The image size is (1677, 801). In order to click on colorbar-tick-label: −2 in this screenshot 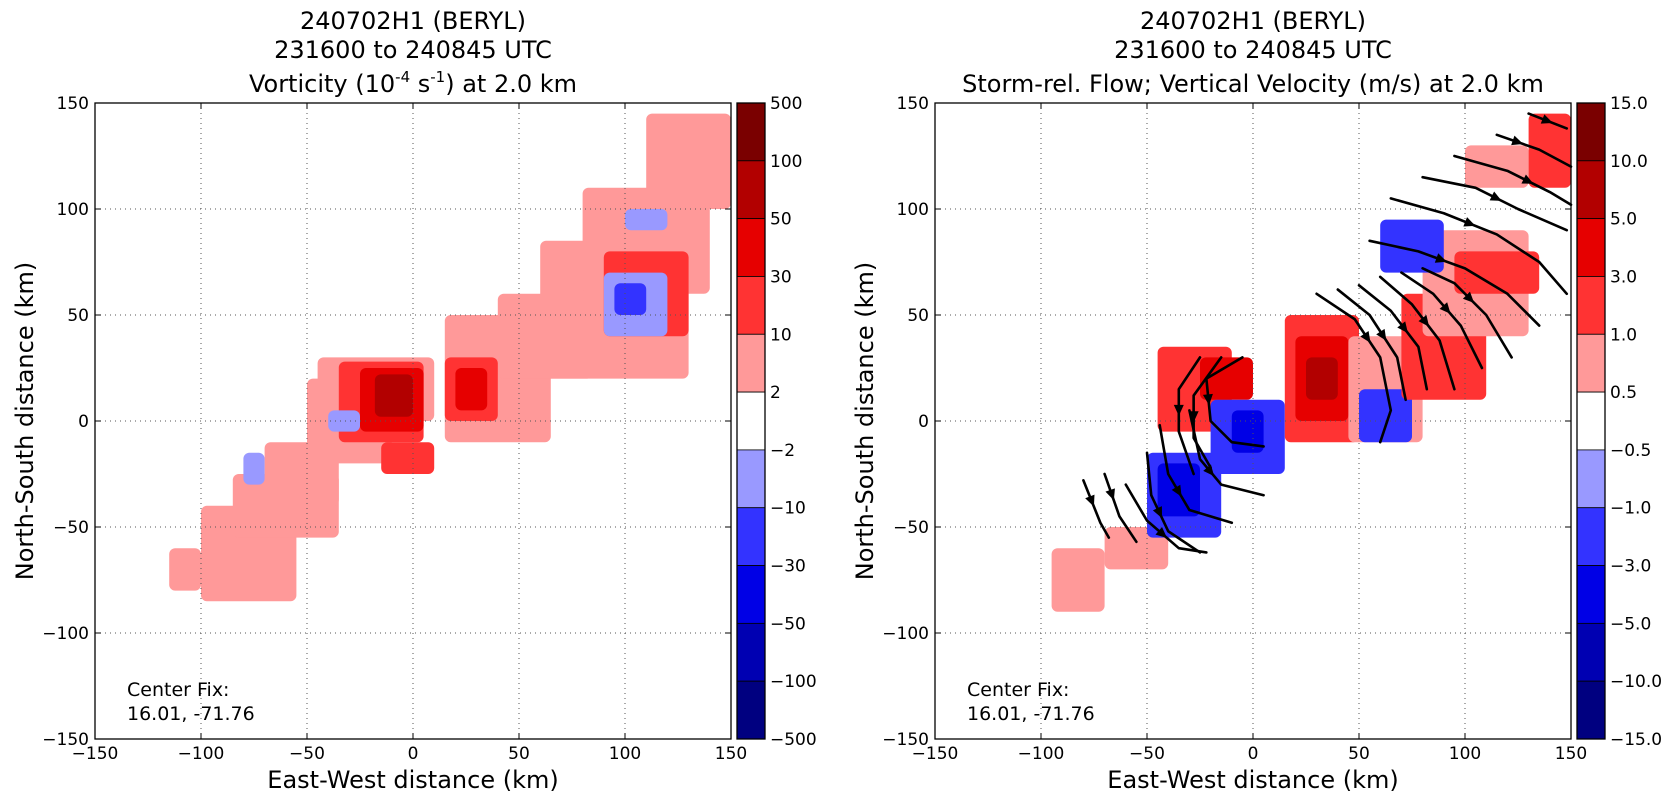, I will do `click(782, 451)`.